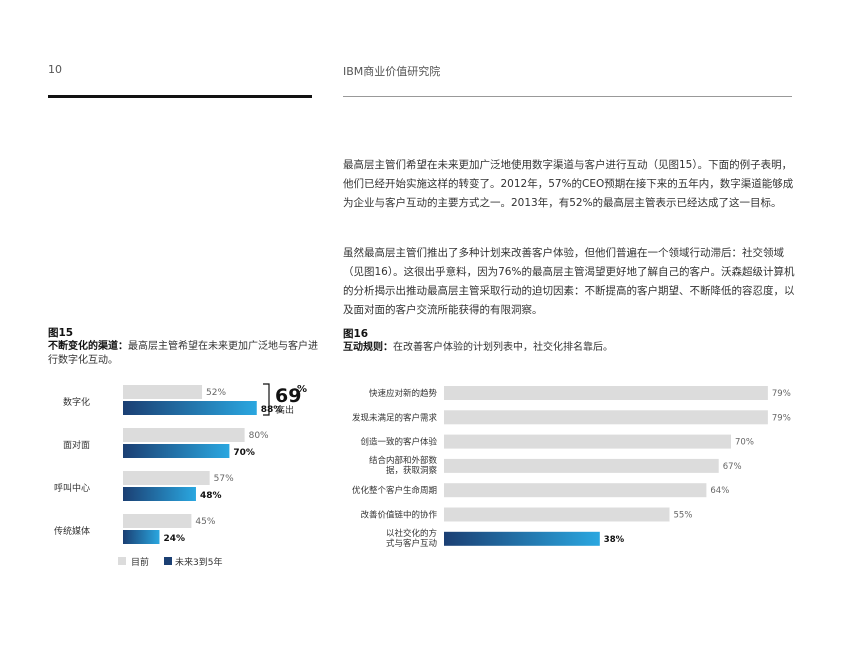 The height and width of the screenshot is (648, 852). I want to click on right-rule, so click(567, 96).